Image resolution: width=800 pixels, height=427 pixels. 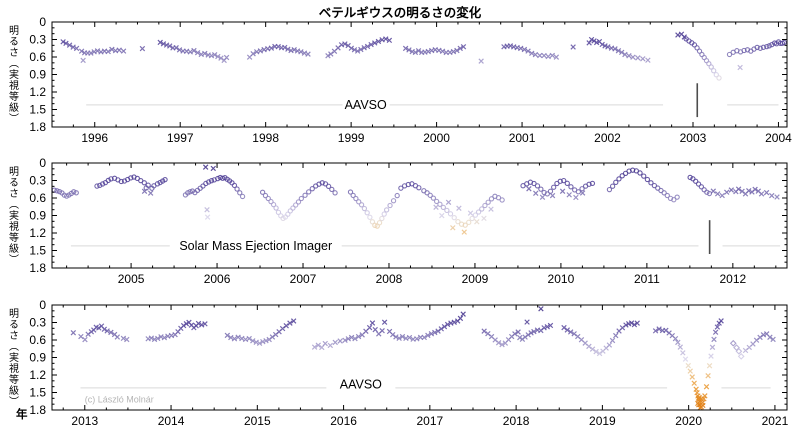 I want to click on x-tick-label: 2003, so click(x=693, y=138).